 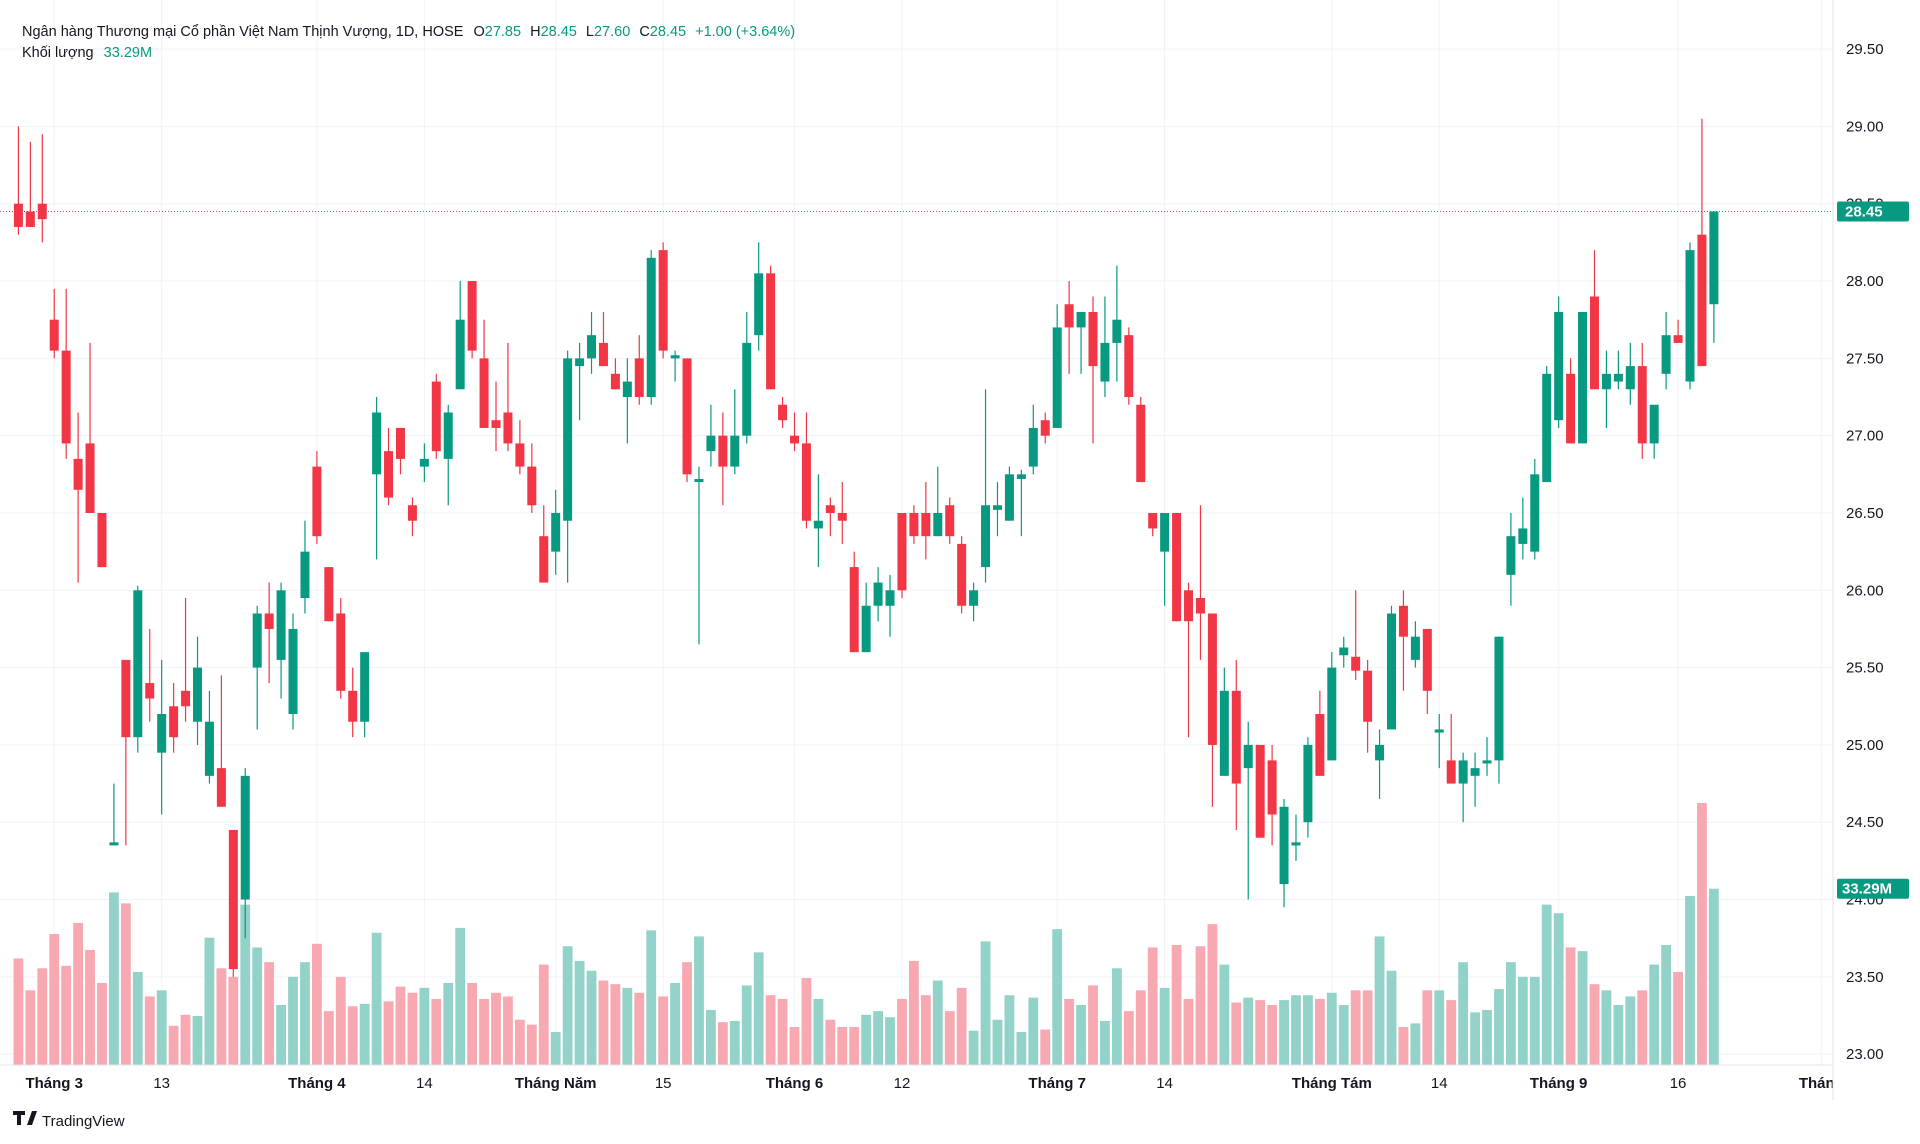 I want to click on x-tick-label: 14, so click(x=1439, y=1083).